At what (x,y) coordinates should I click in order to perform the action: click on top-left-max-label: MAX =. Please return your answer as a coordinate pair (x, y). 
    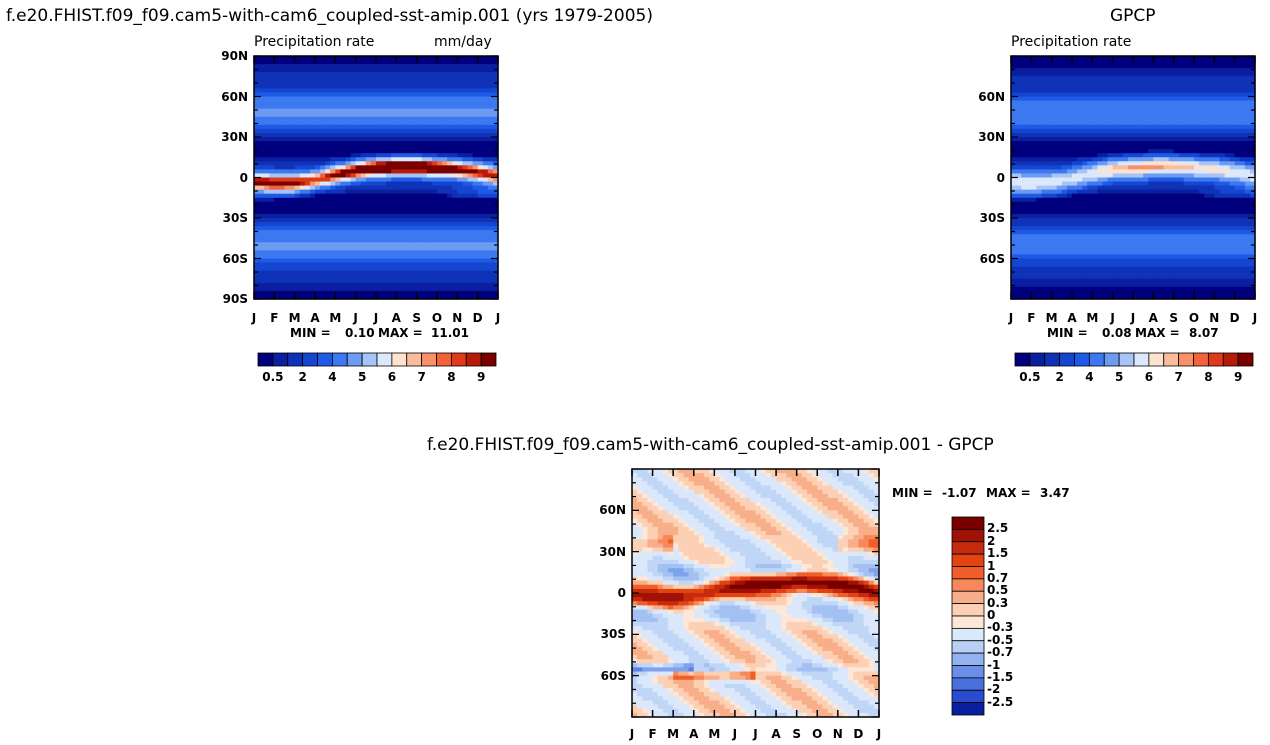
    Looking at the image, I should click on (400, 333).